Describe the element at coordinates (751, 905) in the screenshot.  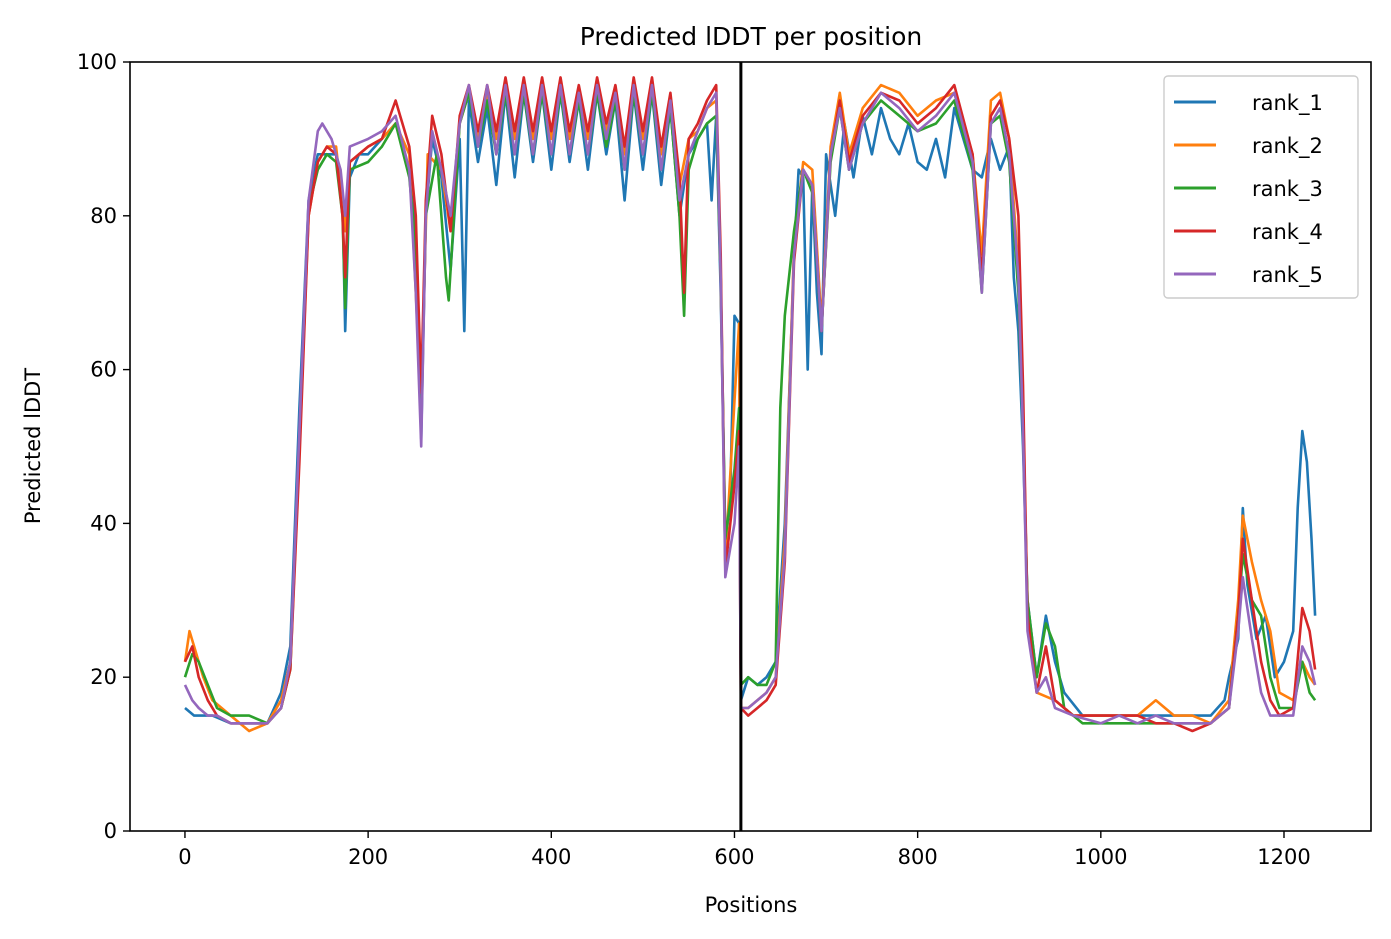
I see `x-axis-label: Positions` at that location.